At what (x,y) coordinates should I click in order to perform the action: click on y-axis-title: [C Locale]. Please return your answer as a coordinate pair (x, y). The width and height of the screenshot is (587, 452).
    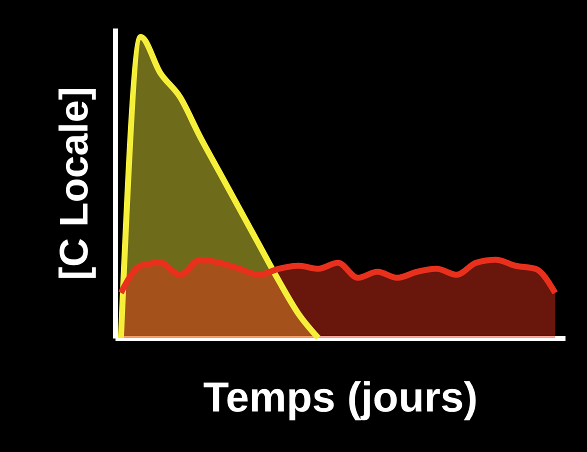
    Looking at the image, I should click on (74, 183).